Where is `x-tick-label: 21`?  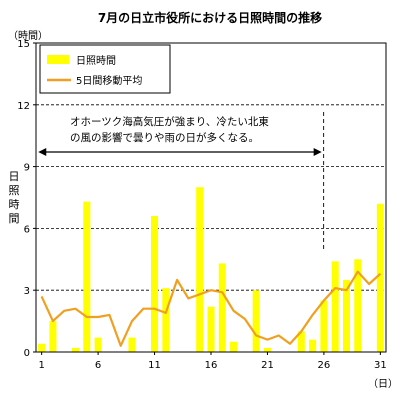
x-tick-label: 21 is located at coordinates (267, 365).